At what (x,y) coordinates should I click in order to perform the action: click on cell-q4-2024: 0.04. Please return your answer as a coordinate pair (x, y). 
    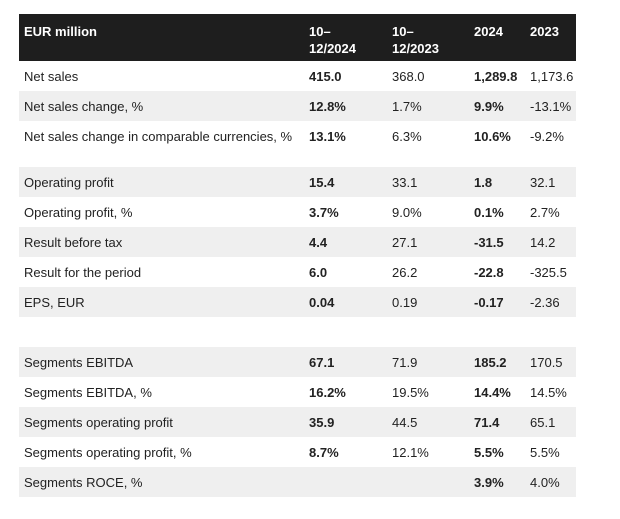
    Looking at the image, I should click on (322, 302).